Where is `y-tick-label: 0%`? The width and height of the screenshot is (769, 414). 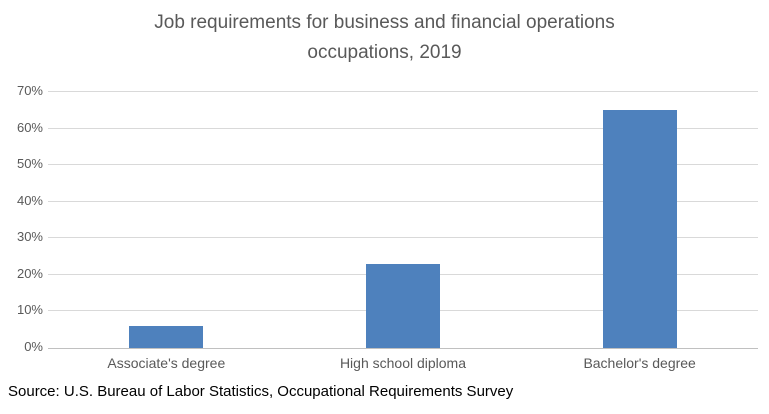
y-tick-label: 0% is located at coordinates (33, 346).